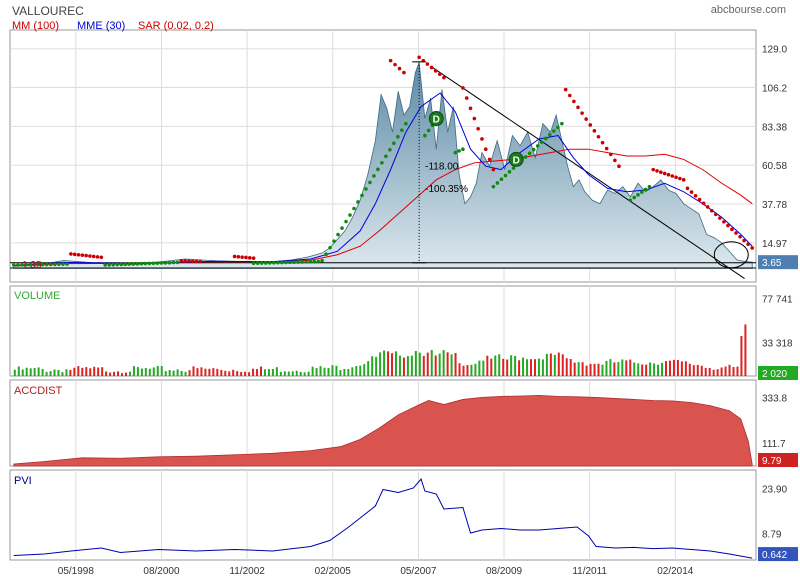 Image resolution: width=800 pixels, height=580 pixels. I want to click on last-value-badge-volume, so click(778, 373).